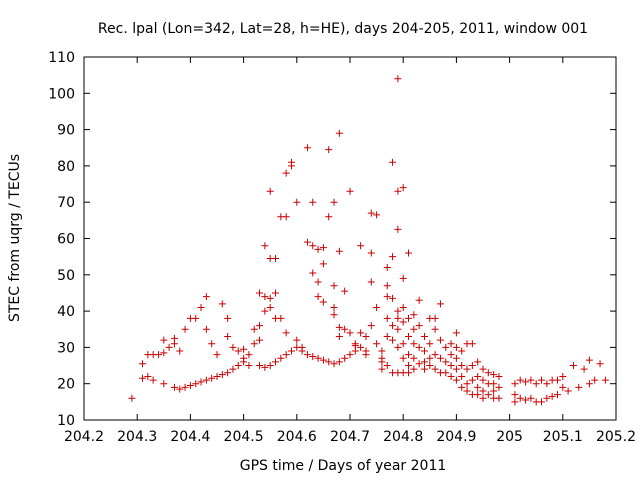 The image size is (640, 480). I want to click on y-tick-label: 60, so click(66, 240).